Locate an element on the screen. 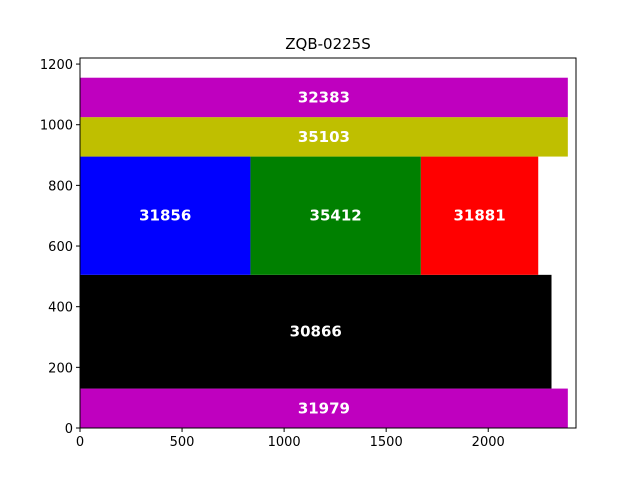 Image resolution: width=640 pixels, height=480 pixels. x-tick-label: 1000 is located at coordinates (284, 442).